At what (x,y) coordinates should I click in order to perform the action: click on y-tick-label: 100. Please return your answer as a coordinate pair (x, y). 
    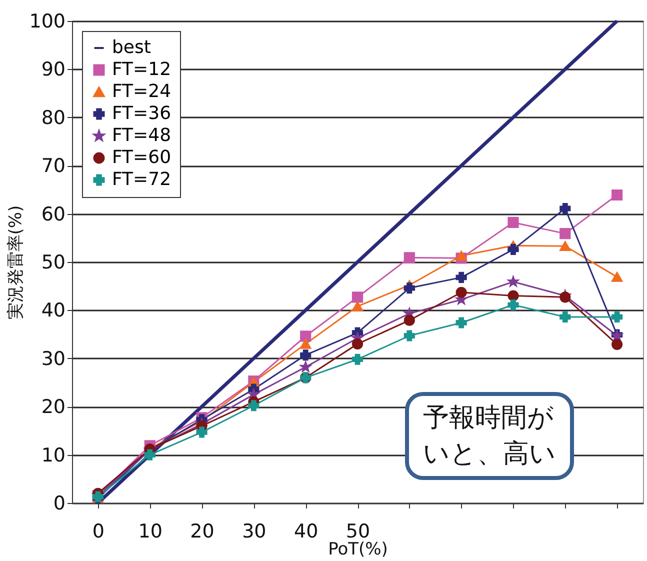
    Looking at the image, I should click on (47, 21).